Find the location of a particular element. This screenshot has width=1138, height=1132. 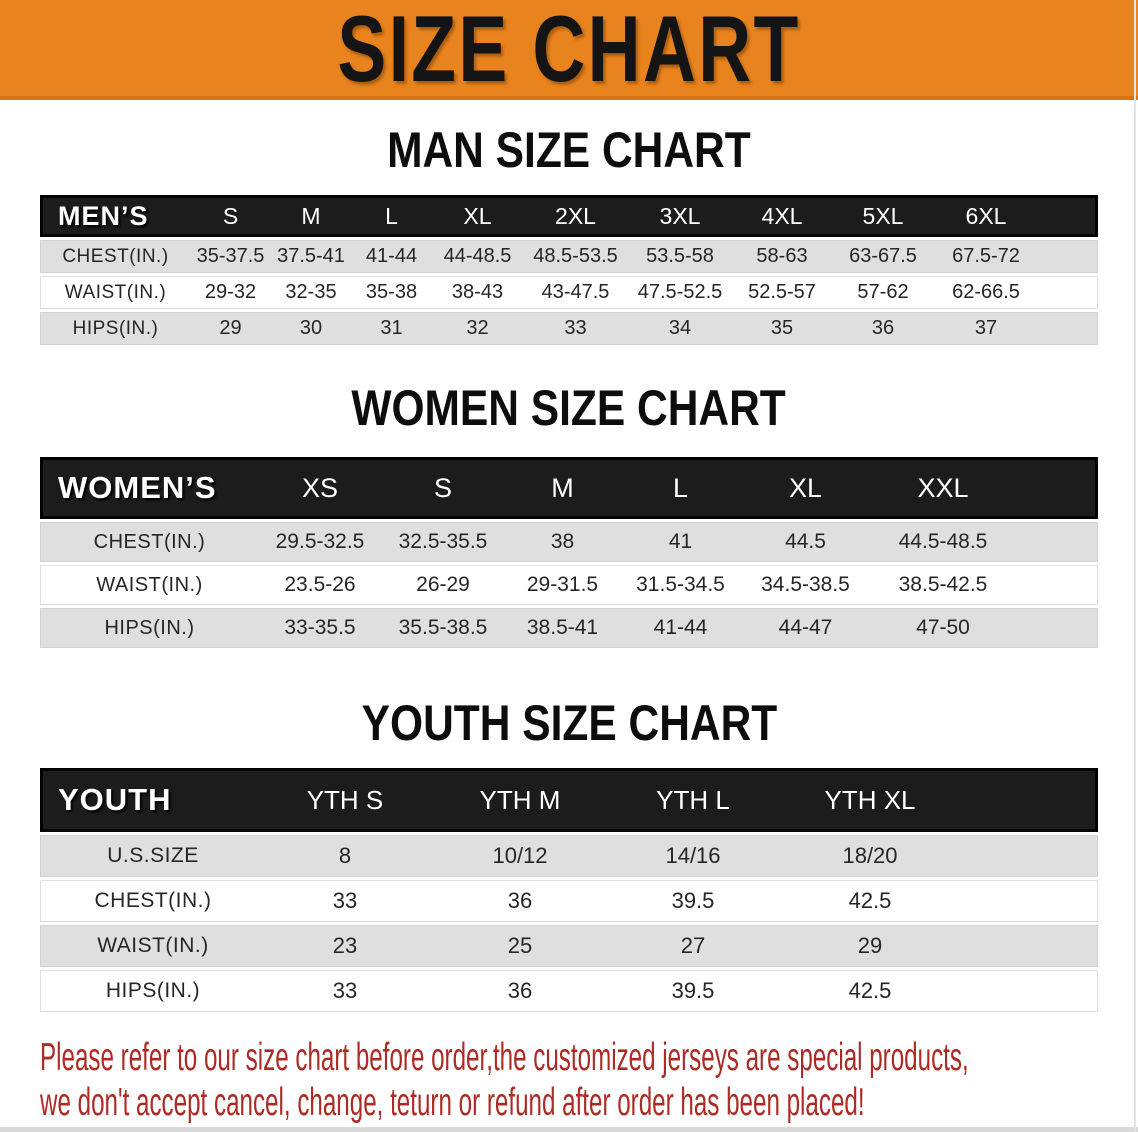

size-value: 38-43 is located at coordinates (477, 292).